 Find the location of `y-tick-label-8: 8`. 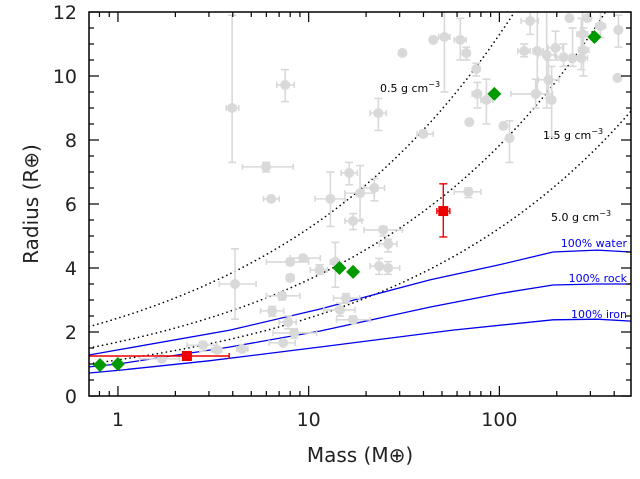

y-tick-label-8: 8 is located at coordinates (71, 141).